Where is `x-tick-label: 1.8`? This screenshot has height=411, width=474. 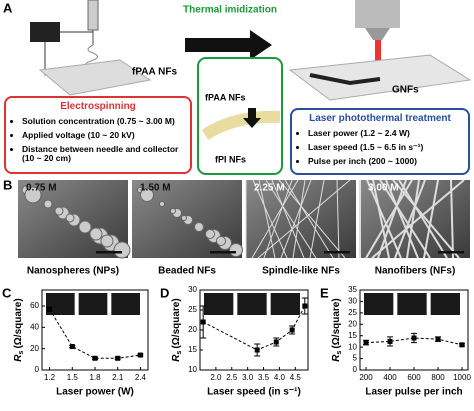 x-tick-label: 1.8 is located at coordinates (95, 377).